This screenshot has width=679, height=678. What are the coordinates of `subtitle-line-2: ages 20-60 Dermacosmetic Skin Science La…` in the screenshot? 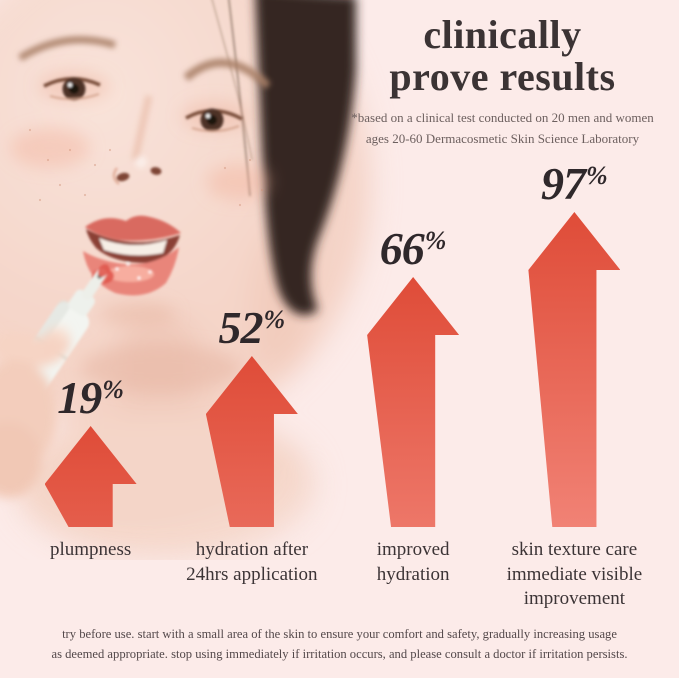 It's located at (502, 138).